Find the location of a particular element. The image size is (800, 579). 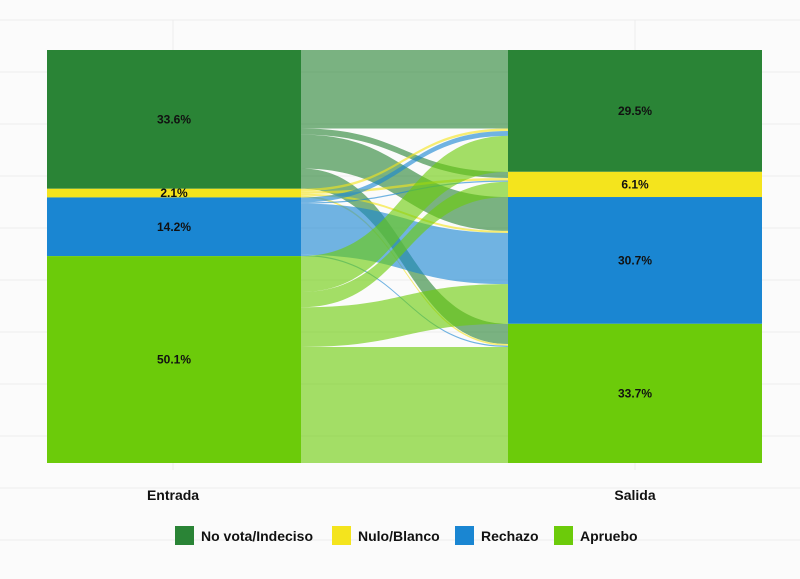

flow-rechazo-to-nulo is located at coordinates (404, 192).